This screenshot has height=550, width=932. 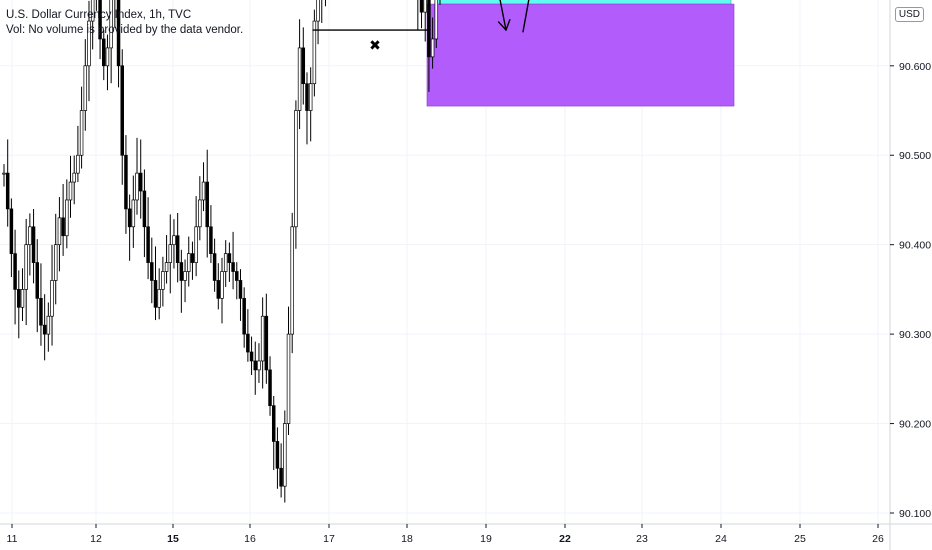 I want to click on x-axis: 11 12 15 16 17 18 19 22 23 24 25 26, so click(x=445, y=534).